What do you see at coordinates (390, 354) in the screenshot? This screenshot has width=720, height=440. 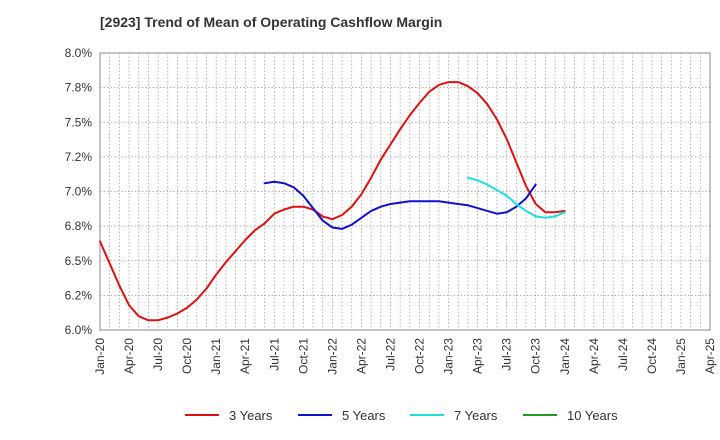 I see `x-tick-label: Jul-22` at bounding box center [390, 354].